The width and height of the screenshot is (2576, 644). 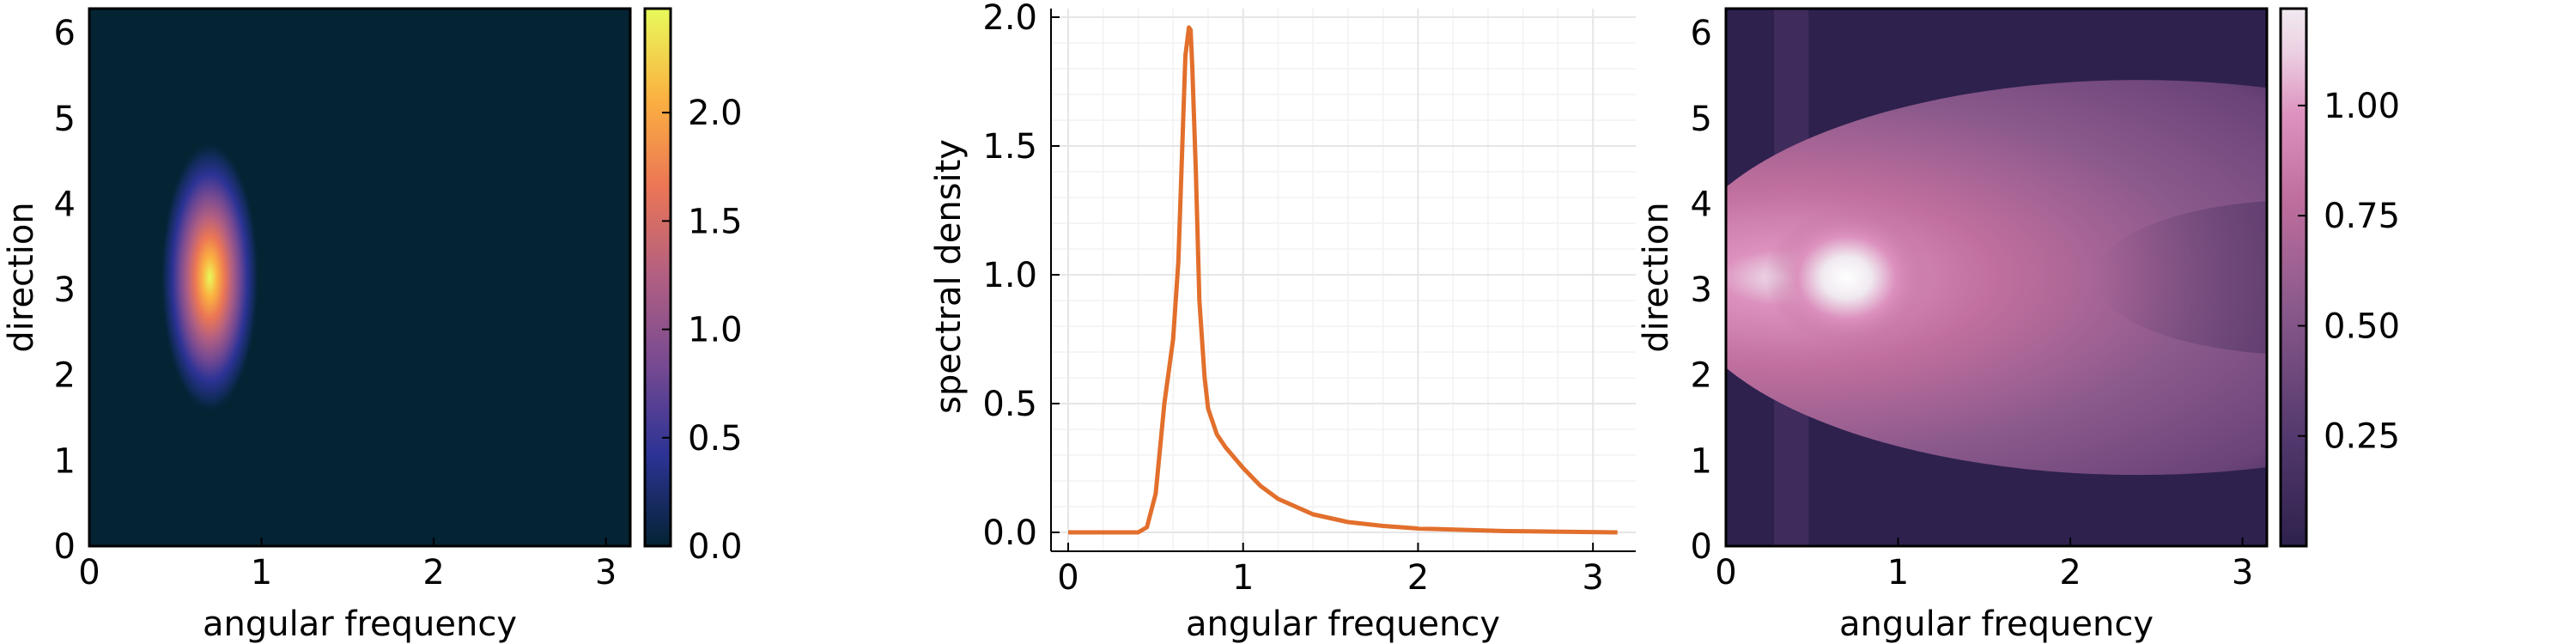 I want to click on heatmap-3-peak, so click(x=1847, y=278).